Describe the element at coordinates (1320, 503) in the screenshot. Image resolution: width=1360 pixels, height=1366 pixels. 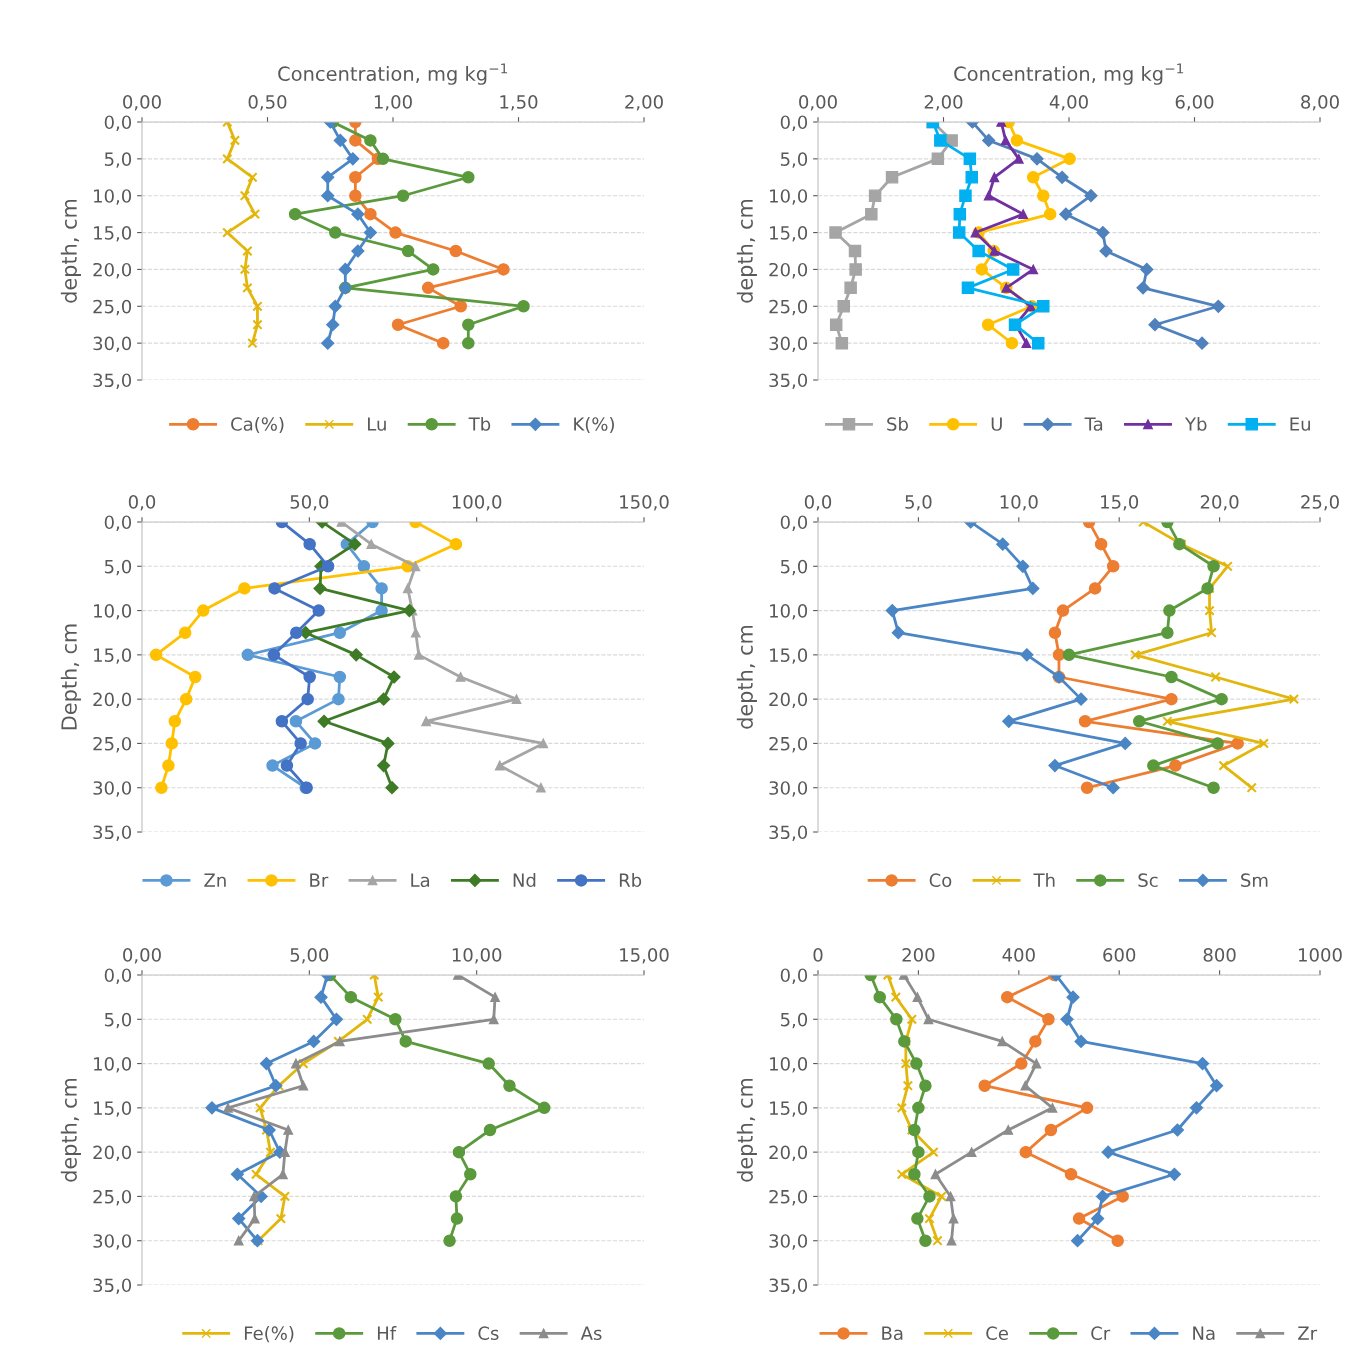
I see `x-tick-label: 25,0` at that location.